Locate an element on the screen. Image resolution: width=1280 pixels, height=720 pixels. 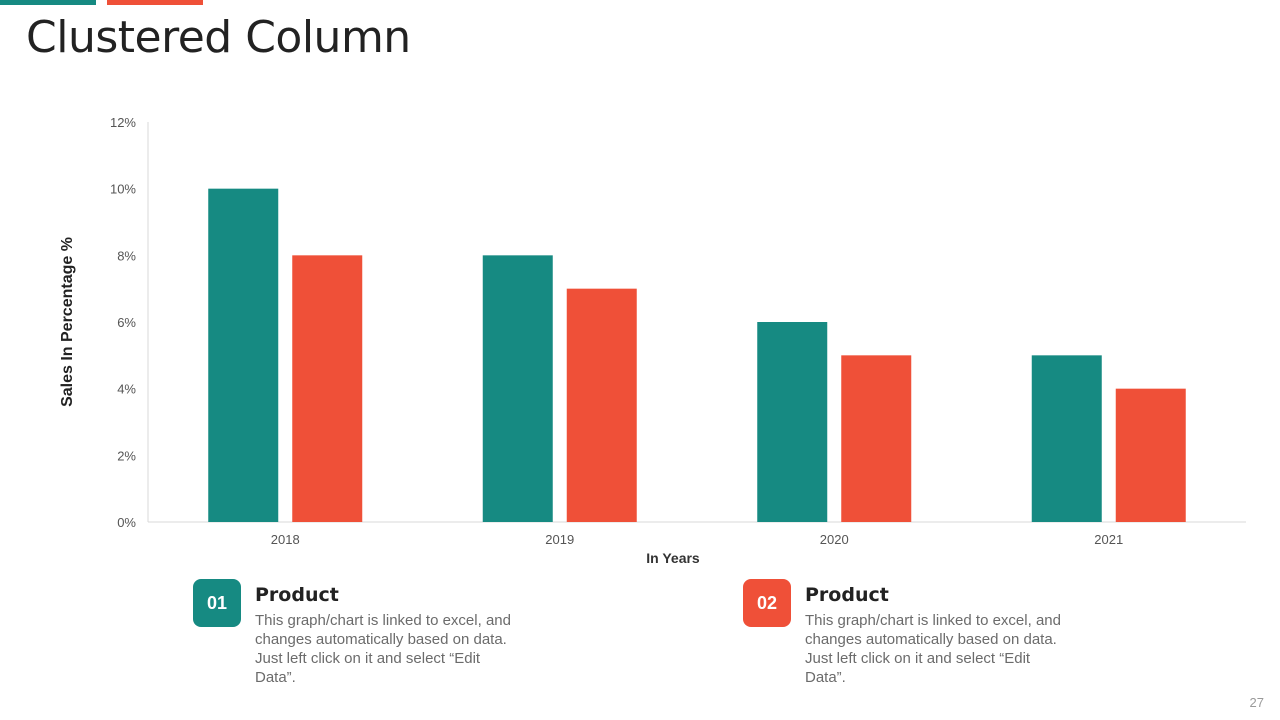
y-axis-title: Sales In Percentage % is located at coordinates (67, 322).